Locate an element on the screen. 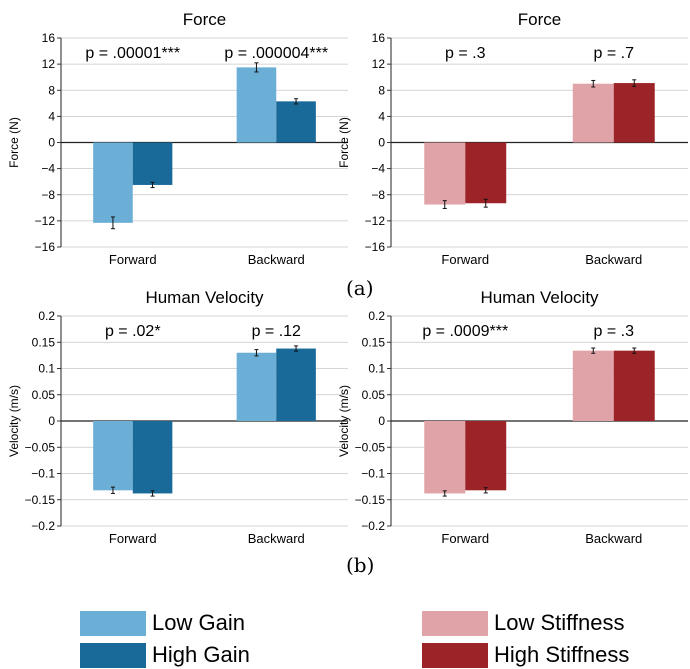  chart-2-title: Force is located at coordinates (539, 19).